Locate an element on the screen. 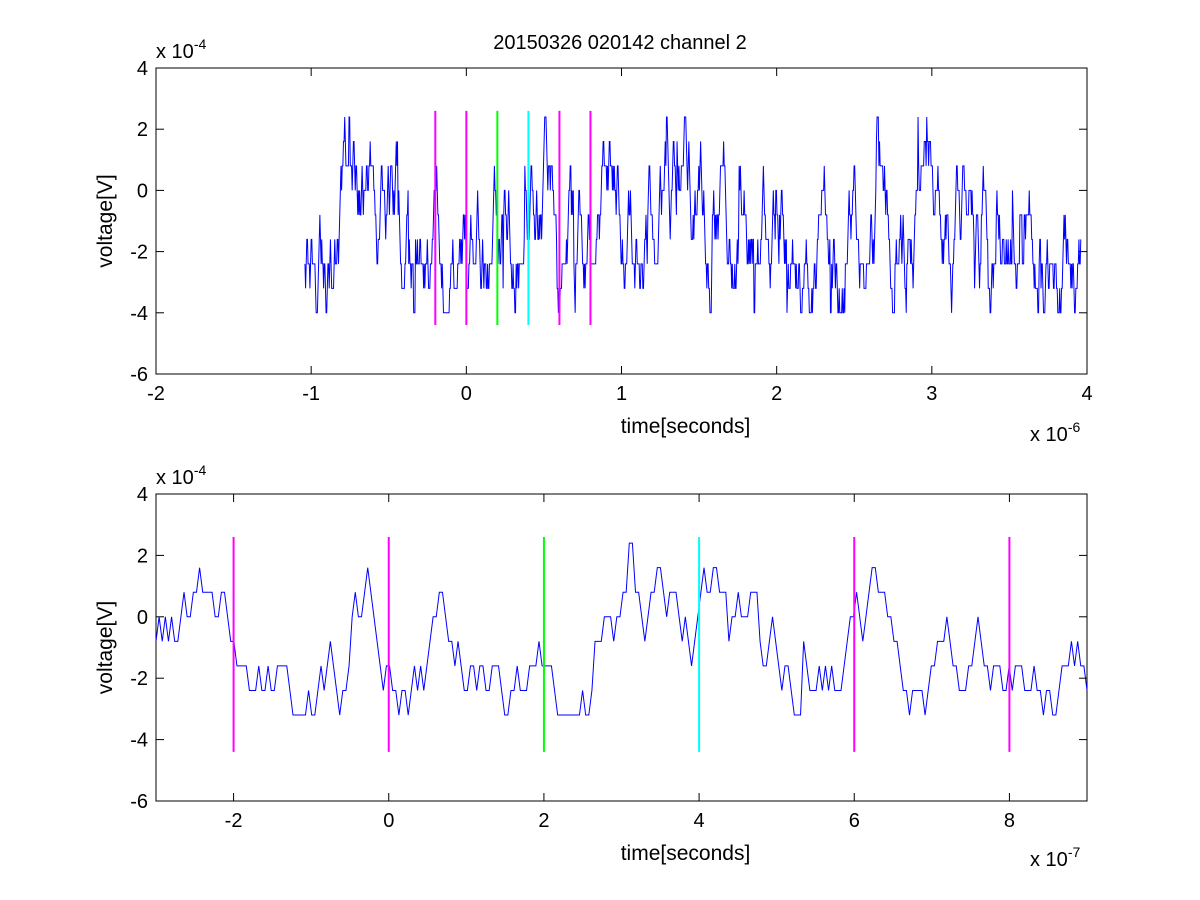 This screenshot has height=900, width=1200. x-tick-label: 1 is located at coordinates (621, 394).